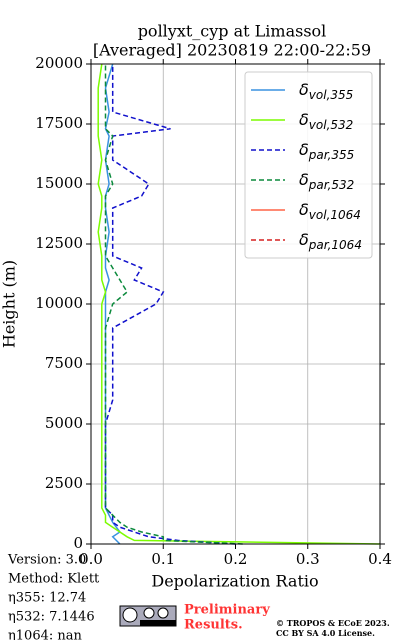 The image size is (400, 640). Describe the element at coordinates (232, 31) in the screenshot. I see `chart-title: pollyxt_cyp at Limassol` at that location.